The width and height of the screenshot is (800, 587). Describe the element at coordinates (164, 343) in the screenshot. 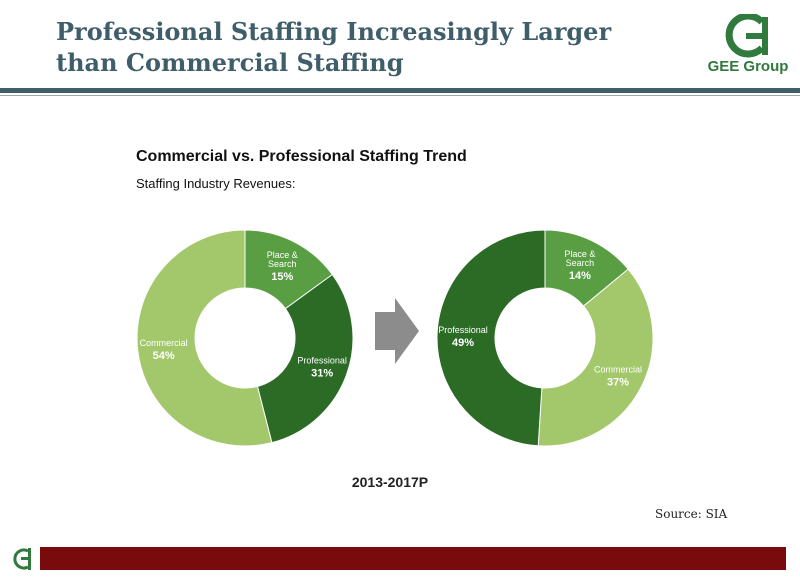

I see `donut-1-label-line-1: Commercial` at that location.